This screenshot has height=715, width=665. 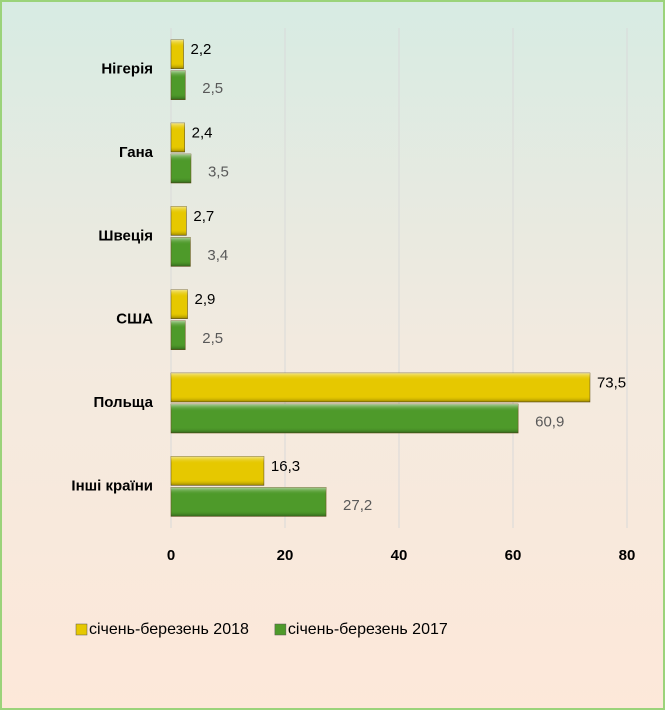 What do you see at coordinates (171, 555) in the screenshot?
I see `x-tick-label: 0` at bounding box center [171, 555].